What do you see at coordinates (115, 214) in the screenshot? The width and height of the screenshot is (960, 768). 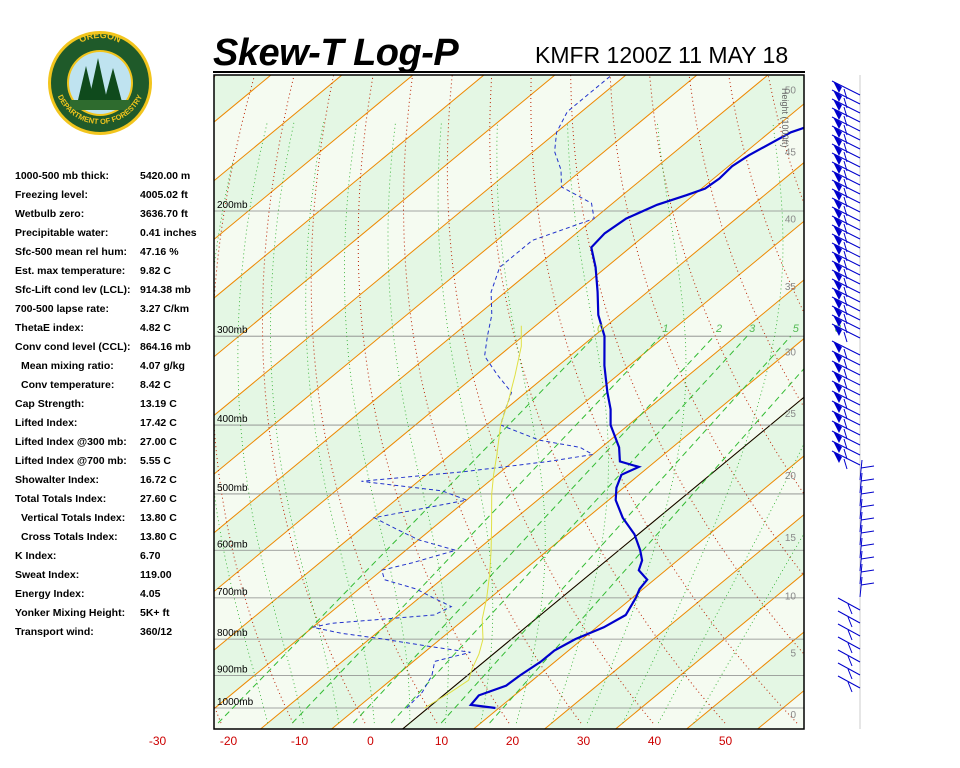 I see `stat-row: Wetbulb zero: 3636.70 ft` at bounding box center [115, 214].